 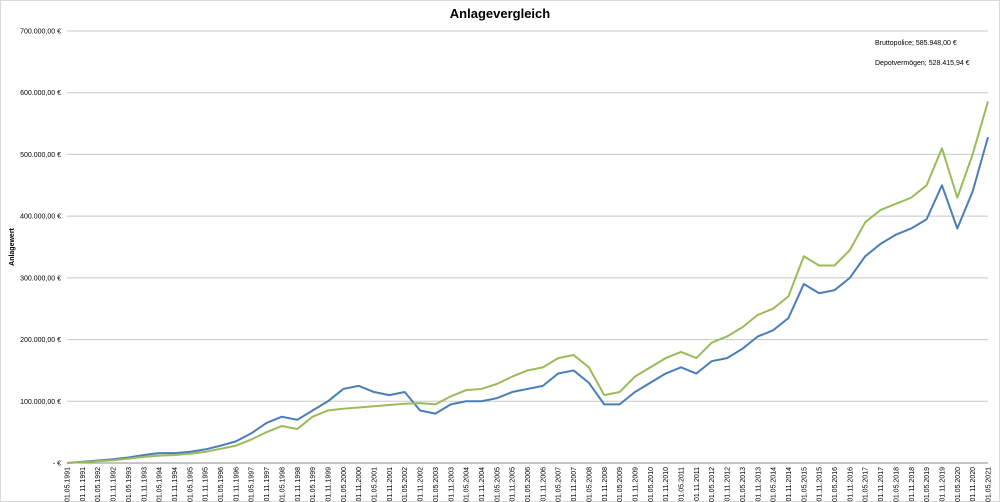 What do you see at coordinates (375, 484) in the screenshot?
I see `x-tick-label: 01.05.2001` at bounding box center [375, 484].